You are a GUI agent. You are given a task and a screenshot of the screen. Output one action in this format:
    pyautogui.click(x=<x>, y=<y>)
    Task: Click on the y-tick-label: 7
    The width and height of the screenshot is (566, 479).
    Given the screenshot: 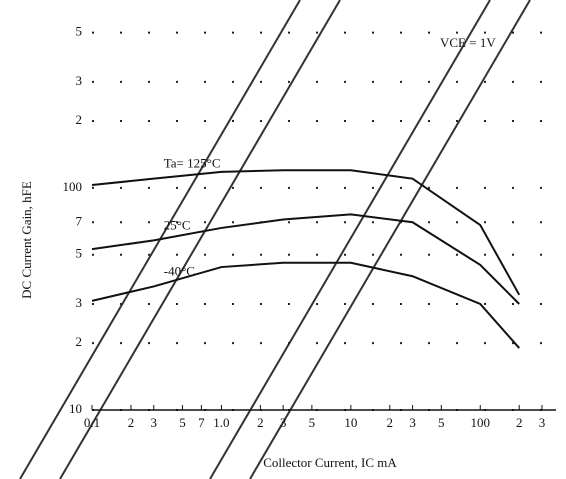 What is the action you would take?
    pyautogui.click(x=79, y=220)
    